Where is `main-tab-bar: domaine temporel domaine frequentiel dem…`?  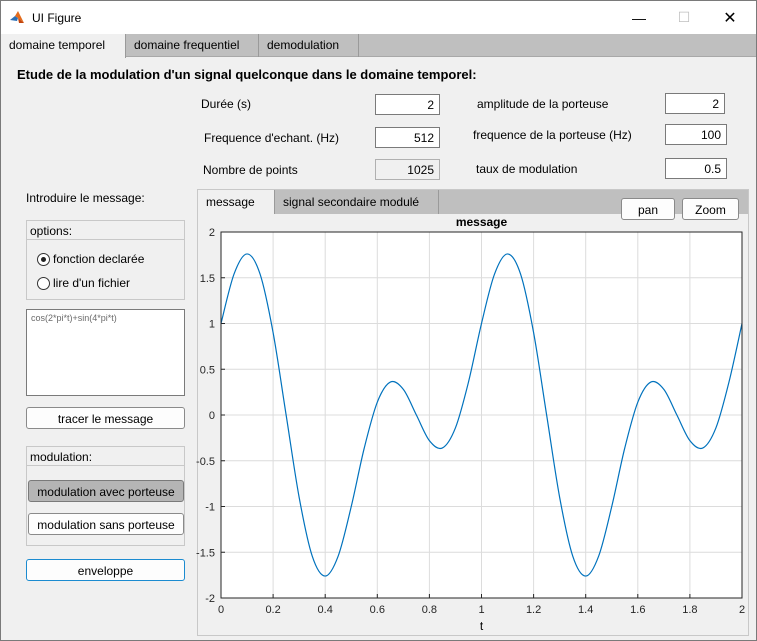 main-tab-bar: domaine temporel domaine frequentiel dem… is located at coordinates (378, 46).